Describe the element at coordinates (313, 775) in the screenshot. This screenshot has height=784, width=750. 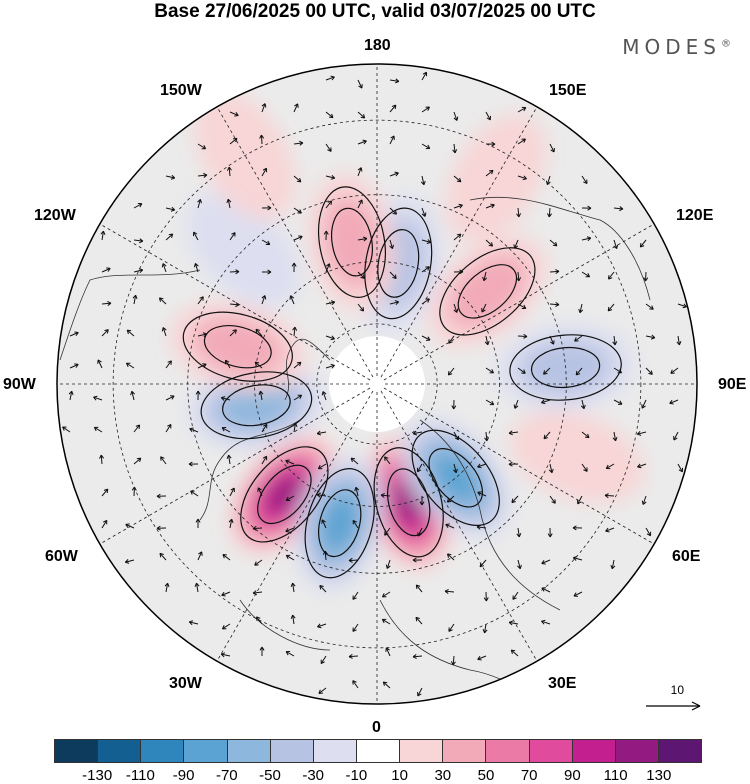
I see `legend-tick-label: -30` at that location.